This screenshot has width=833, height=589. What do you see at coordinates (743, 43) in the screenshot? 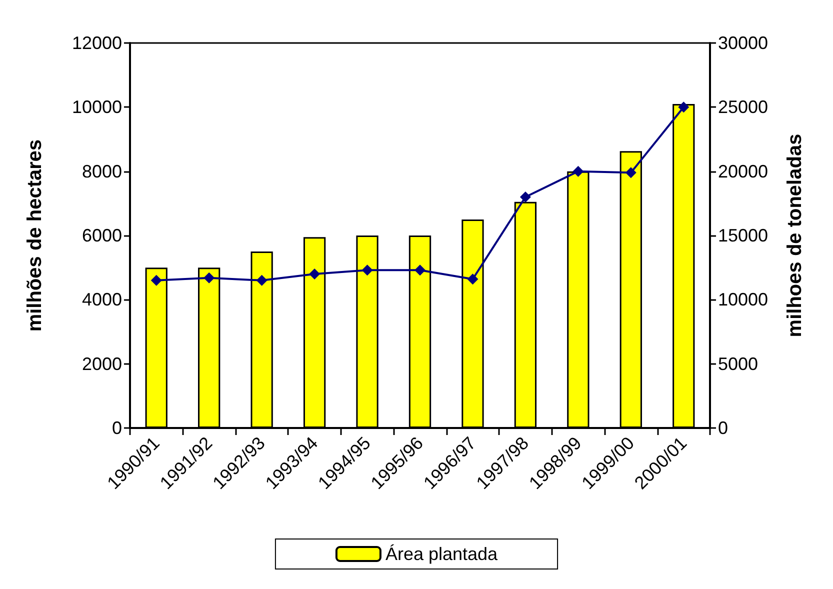
I see `y2-tick-label: 30000` at bounding box center [743, 43].